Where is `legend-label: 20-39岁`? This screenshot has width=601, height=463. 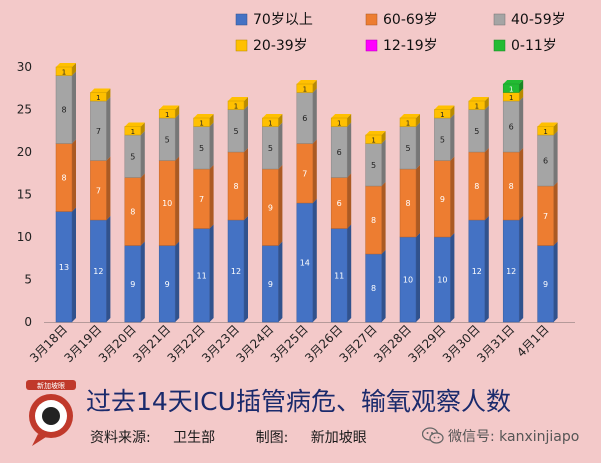 legend-label: 20-39岁 is located at coordinates (280, 46).